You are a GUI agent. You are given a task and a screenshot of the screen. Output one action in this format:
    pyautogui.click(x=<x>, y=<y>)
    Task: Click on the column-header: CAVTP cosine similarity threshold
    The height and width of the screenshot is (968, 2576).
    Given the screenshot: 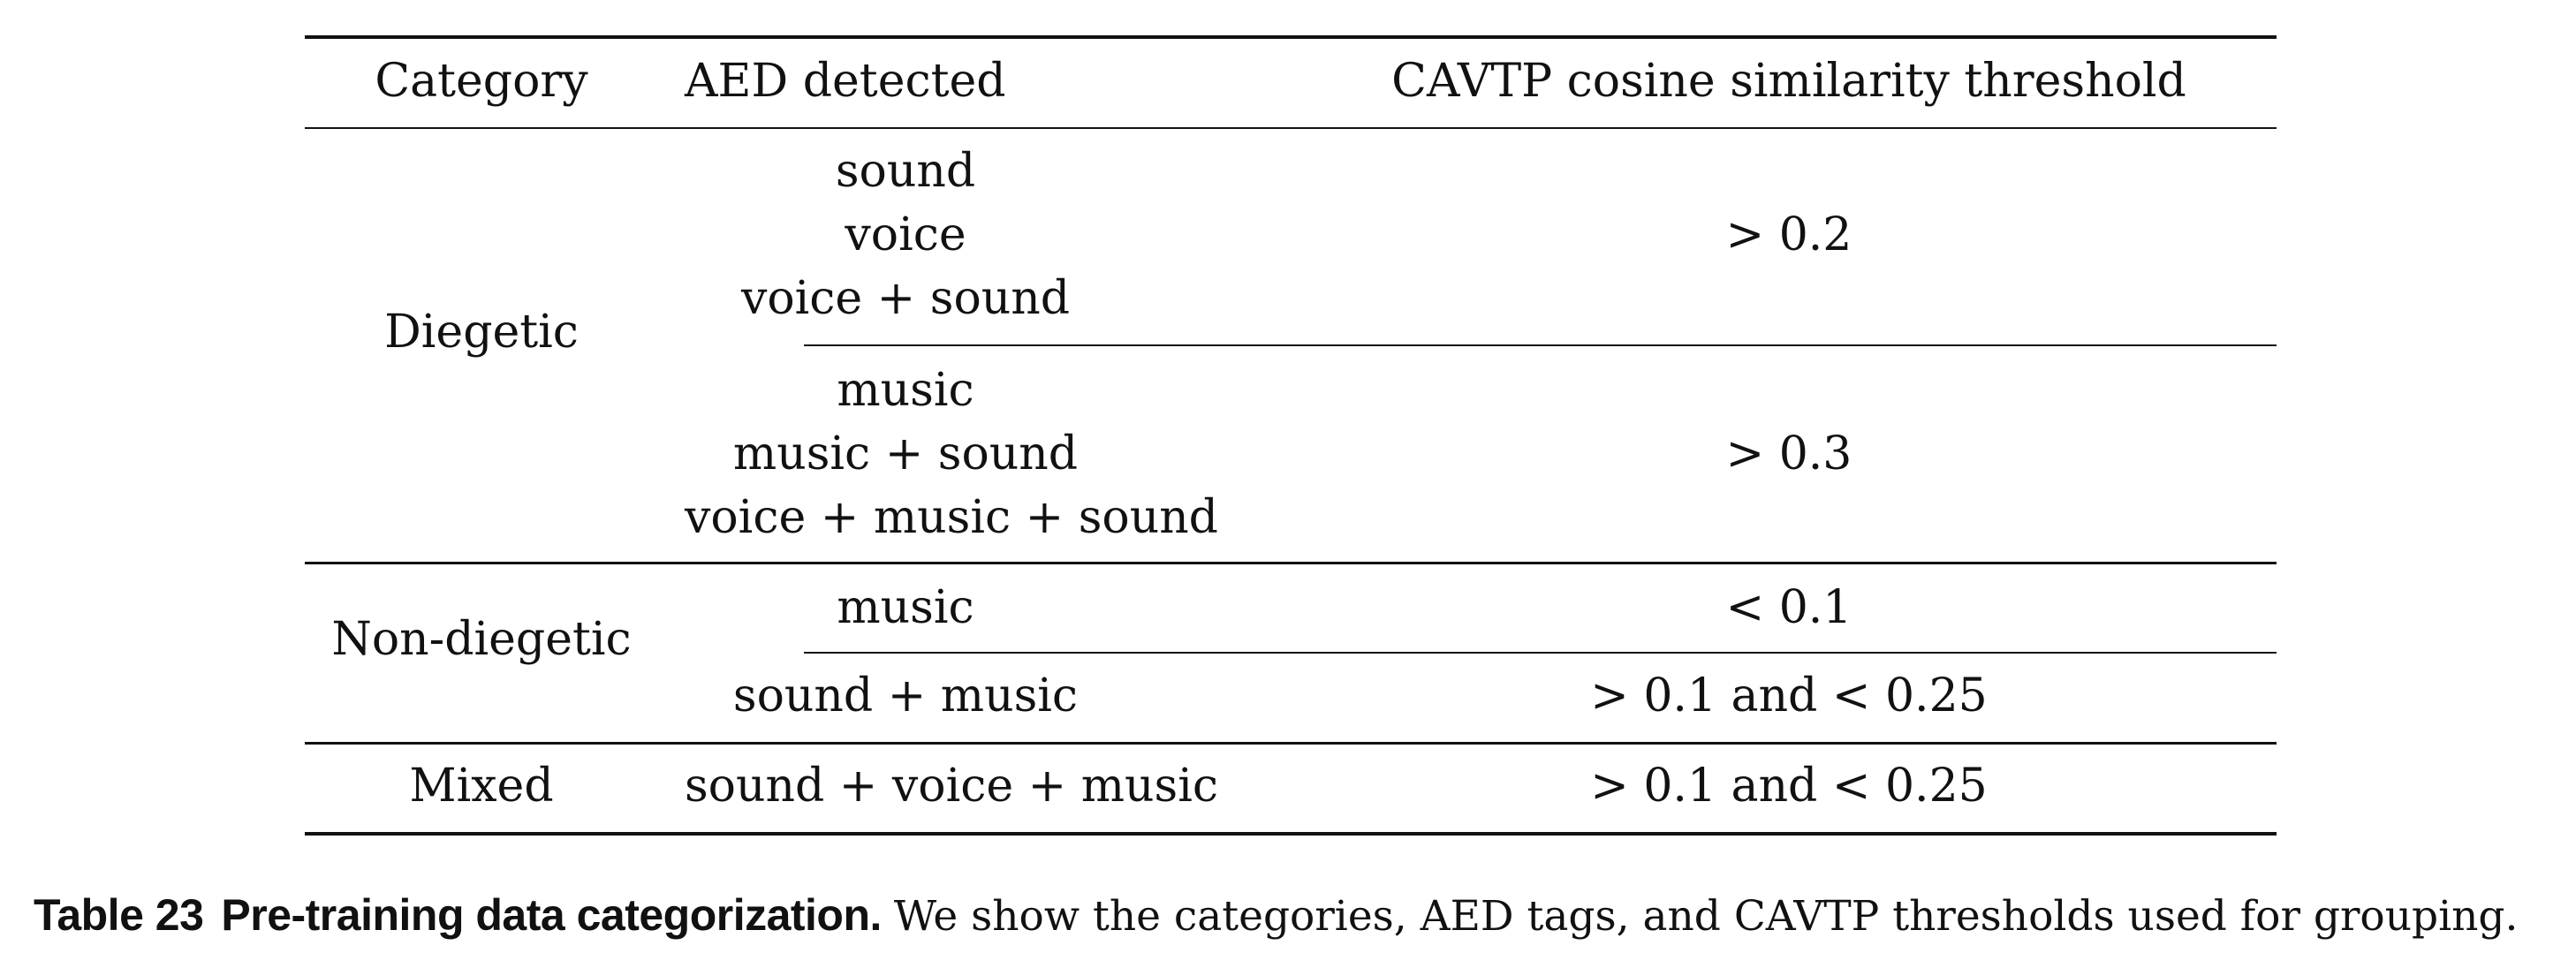 What is the action you would take?
    pyautogui.click(x=1788, y=81)
    